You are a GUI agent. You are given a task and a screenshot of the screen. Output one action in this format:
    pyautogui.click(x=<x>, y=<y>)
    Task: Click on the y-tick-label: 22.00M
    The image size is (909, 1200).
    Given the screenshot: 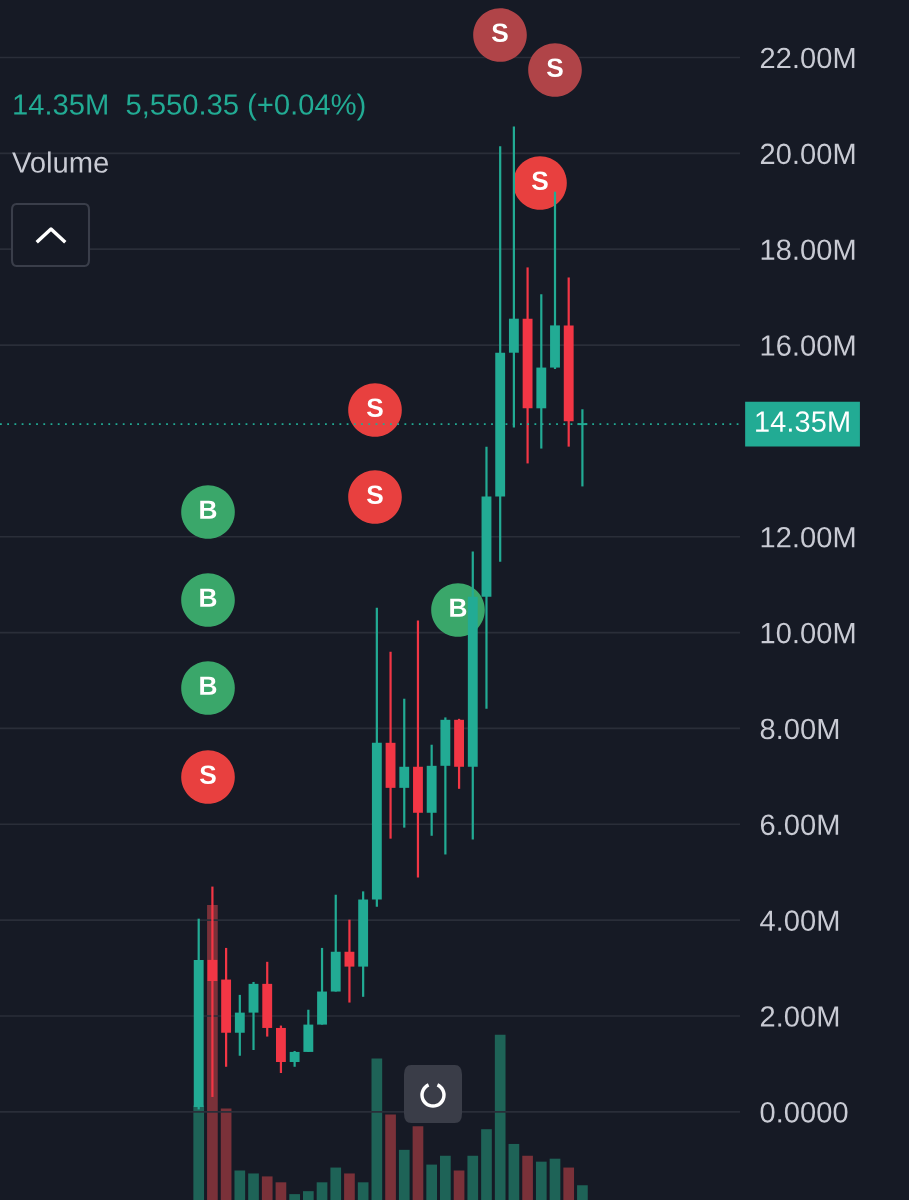 What is the action you would take?
    pyautogui.click(x=807, y=58)
    